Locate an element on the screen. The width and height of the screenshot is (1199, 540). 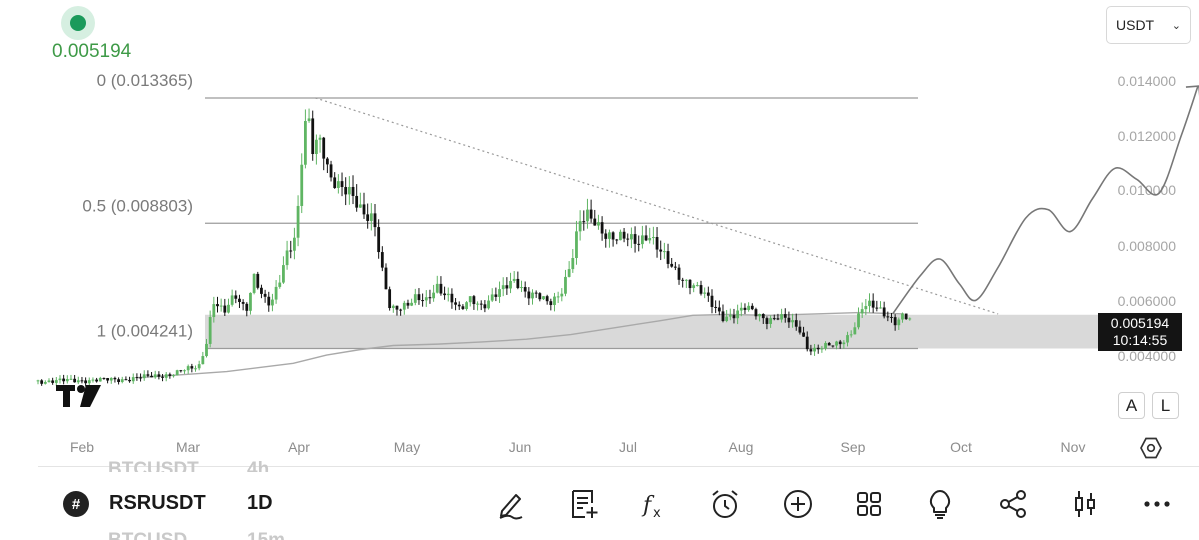
currency-select: USDT ⌄ is located at coordinates (1148, 25).